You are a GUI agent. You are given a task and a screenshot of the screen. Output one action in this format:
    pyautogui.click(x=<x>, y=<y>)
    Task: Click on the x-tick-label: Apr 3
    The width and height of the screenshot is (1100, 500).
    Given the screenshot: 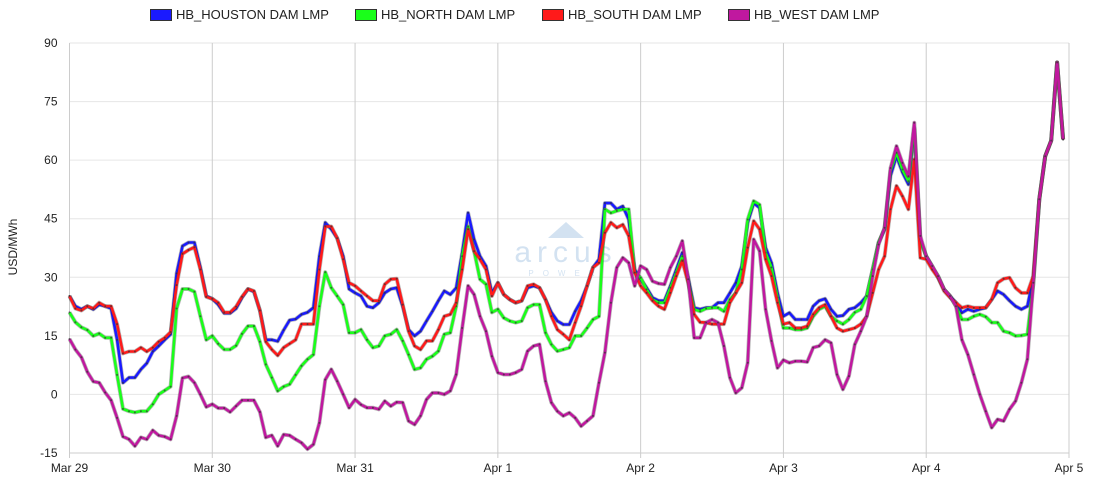 What is the action you would take?
    pyautogui.click(x=783, y=468)
    